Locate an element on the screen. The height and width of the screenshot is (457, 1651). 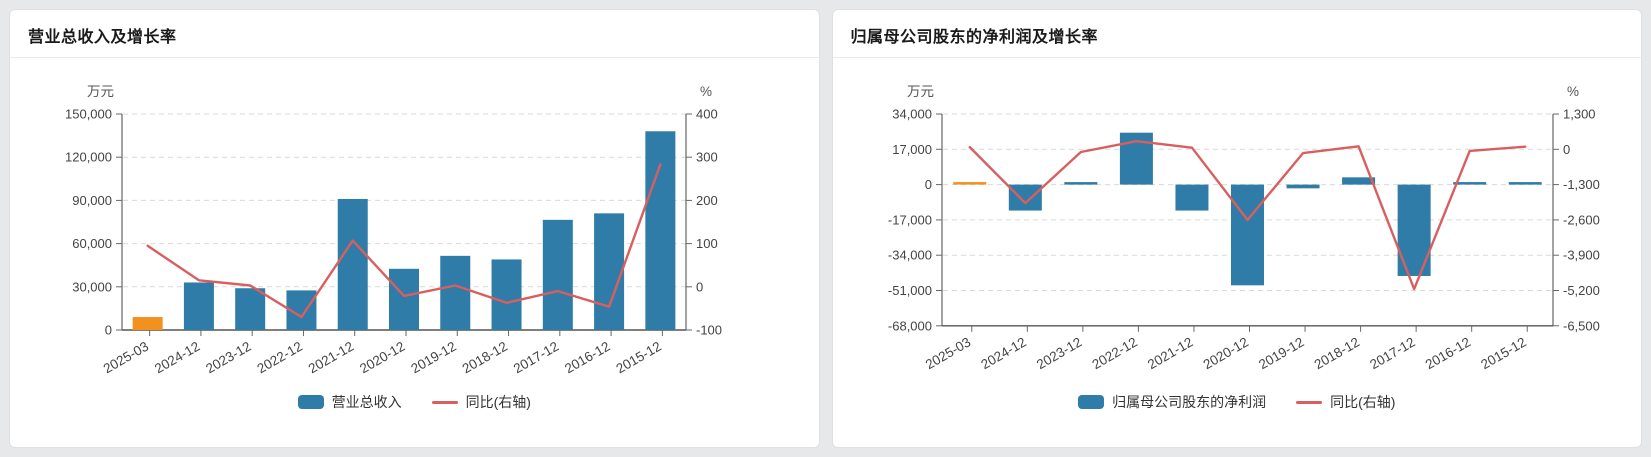
right-axis-tick-label: -2,600 is located at coordinates (1581, 219).